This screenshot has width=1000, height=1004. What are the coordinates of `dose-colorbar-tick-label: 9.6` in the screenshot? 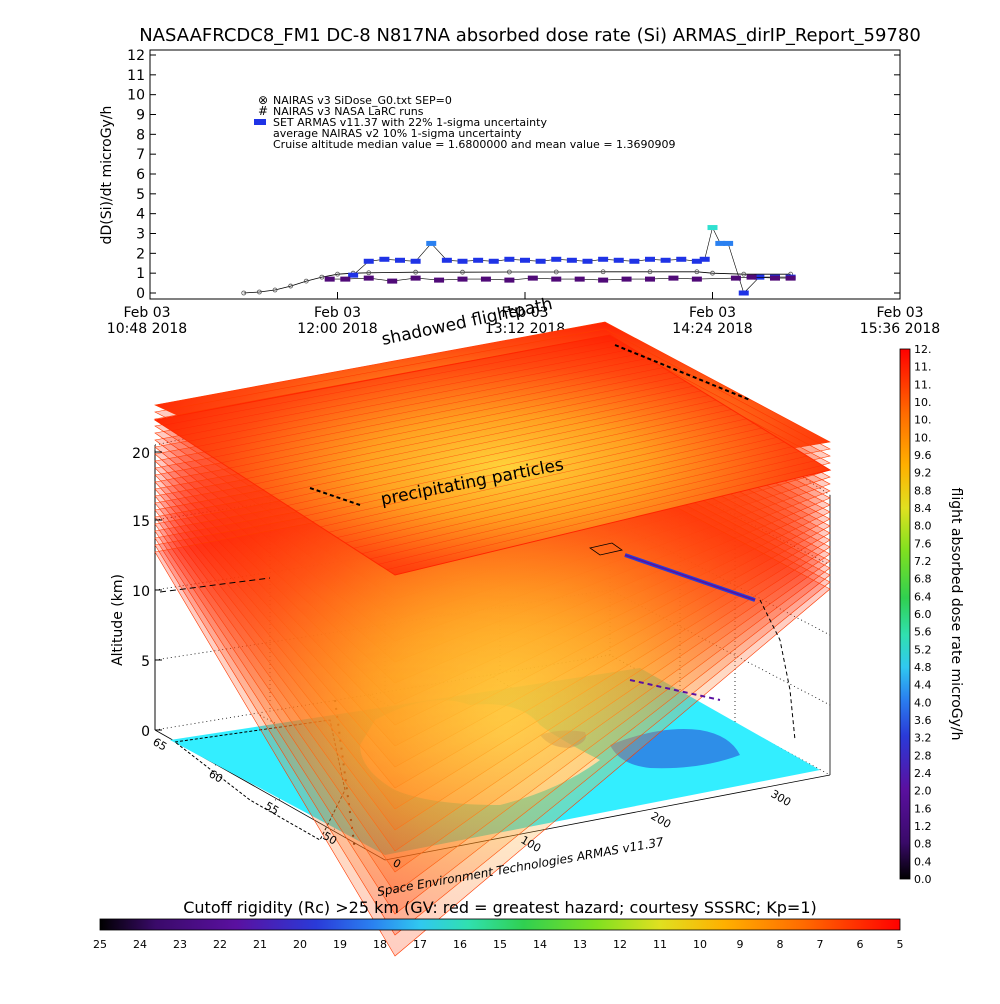 It's located at (923, 455).